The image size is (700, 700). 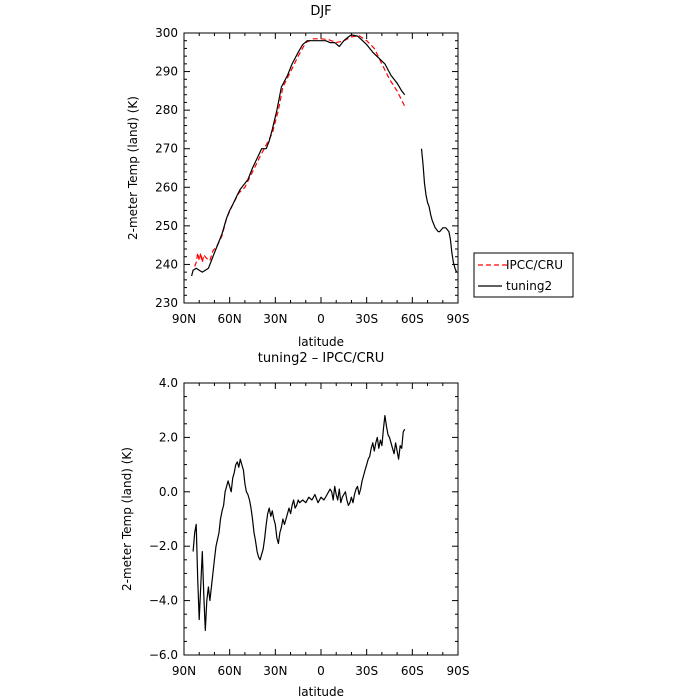 I want to click on y-tick-label: −6.0, so click(x=163, y=655).